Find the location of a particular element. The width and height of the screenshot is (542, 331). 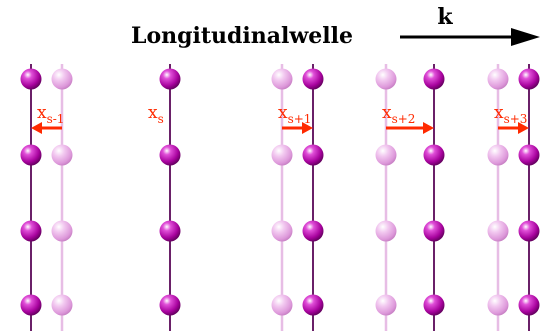

displacement-label: xs+3 is located at coordinates (510, 114).